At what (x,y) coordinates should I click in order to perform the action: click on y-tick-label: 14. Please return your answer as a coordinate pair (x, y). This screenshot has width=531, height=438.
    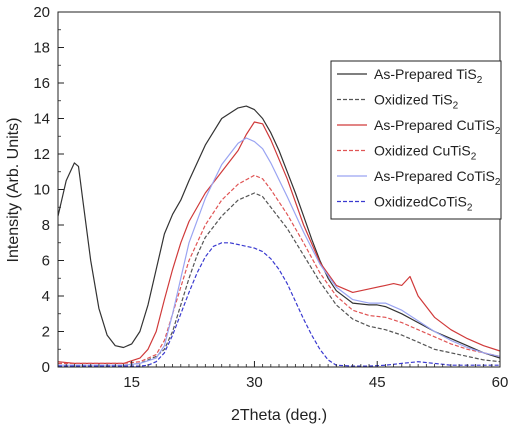
    Looking at the image, I should click on (41, 119).